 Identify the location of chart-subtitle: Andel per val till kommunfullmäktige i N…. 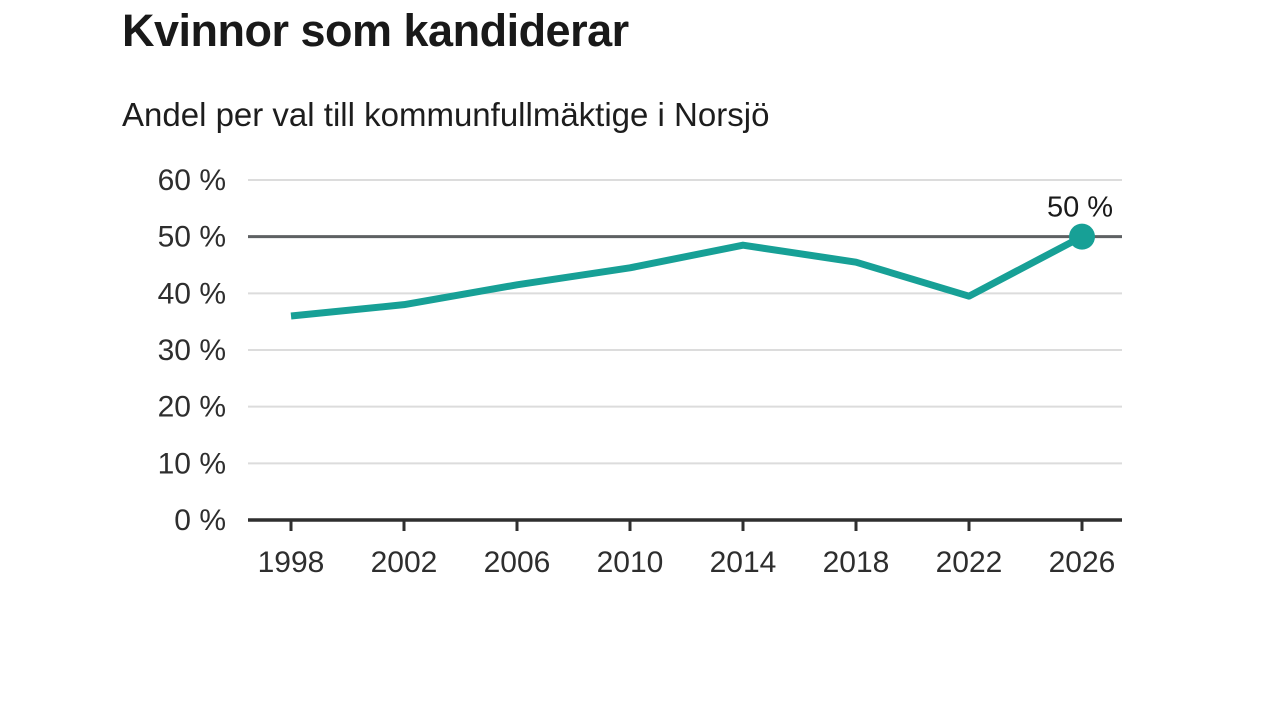
(446, 114).